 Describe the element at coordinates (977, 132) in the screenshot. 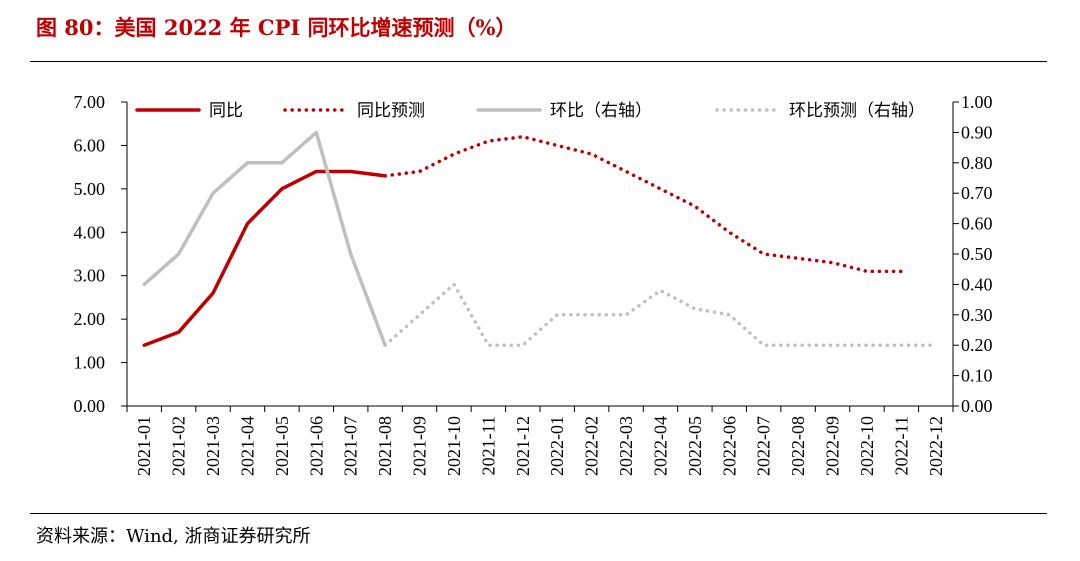

I see `right-tick-label: 0.90` at that location.